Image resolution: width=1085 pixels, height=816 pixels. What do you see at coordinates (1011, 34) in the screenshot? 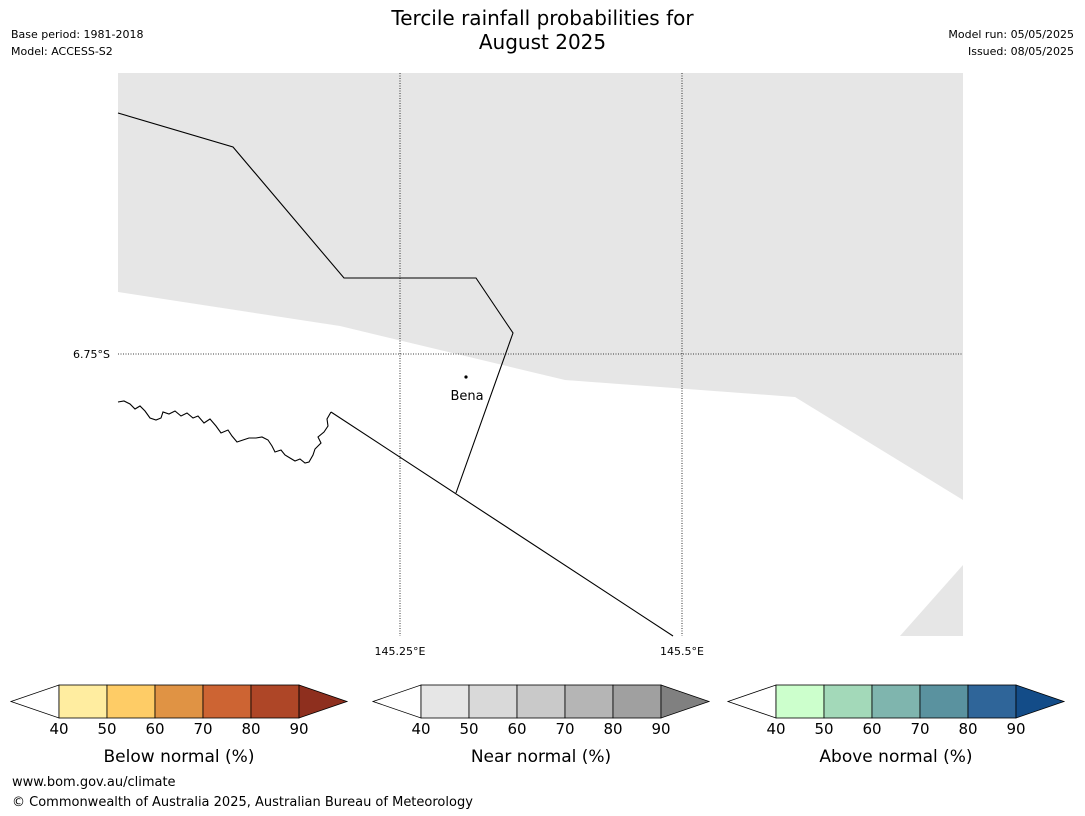
I see `model-run-text: Model run: 05/05/2025` at bounding box center [1011, 34].